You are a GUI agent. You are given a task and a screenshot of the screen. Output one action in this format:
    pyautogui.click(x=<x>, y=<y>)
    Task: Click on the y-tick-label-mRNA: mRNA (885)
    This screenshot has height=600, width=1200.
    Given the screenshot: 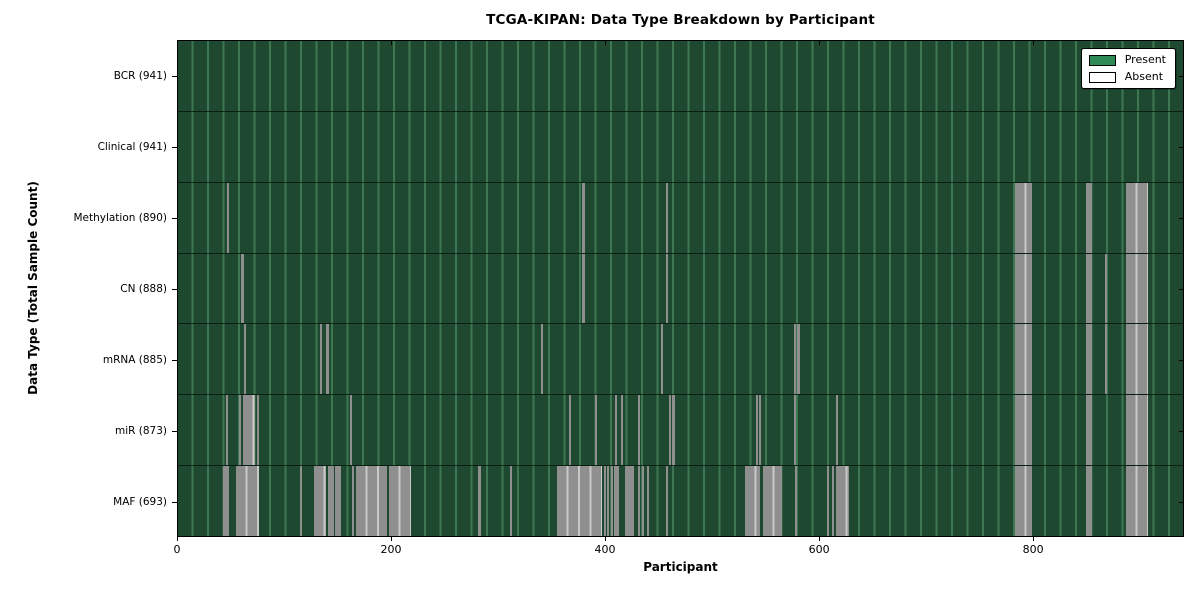 What is the action you would take?
    pyautogui.click(x=134, y=359)
    